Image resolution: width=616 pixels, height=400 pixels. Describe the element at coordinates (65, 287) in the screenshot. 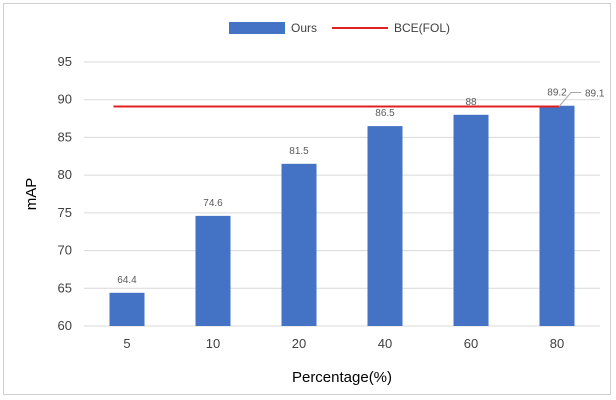

I see `y-tick-label: 65` at that location.